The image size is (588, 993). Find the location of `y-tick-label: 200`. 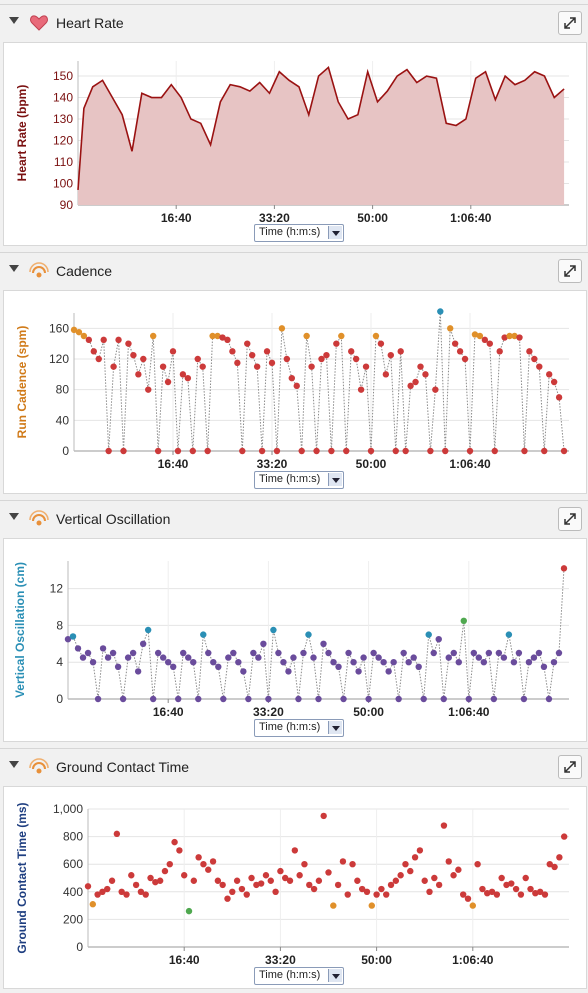

y-tick-label: 200 is located at coordinates (73, 919).